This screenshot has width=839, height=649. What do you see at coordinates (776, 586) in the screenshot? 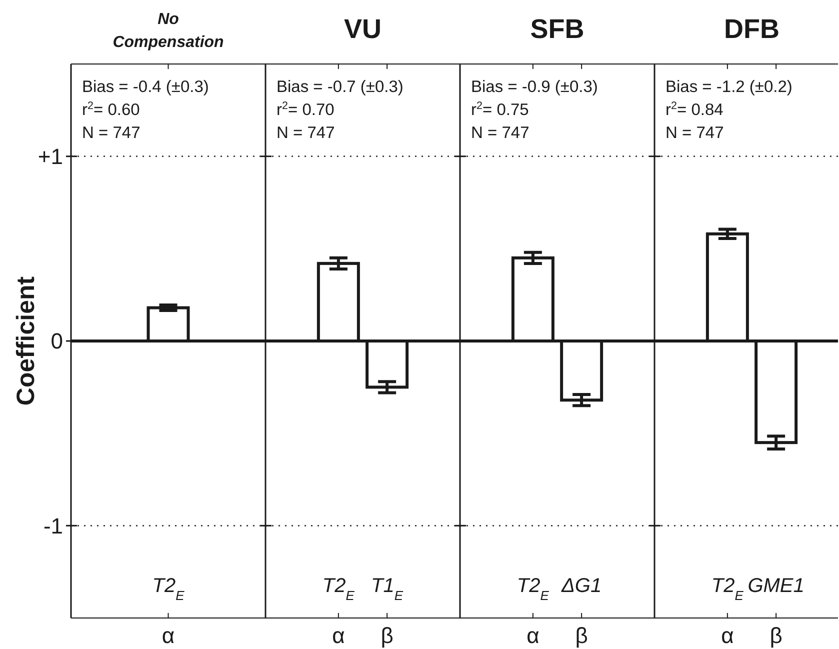
I see `annotation: GME1` at bounding box center [776, 586].